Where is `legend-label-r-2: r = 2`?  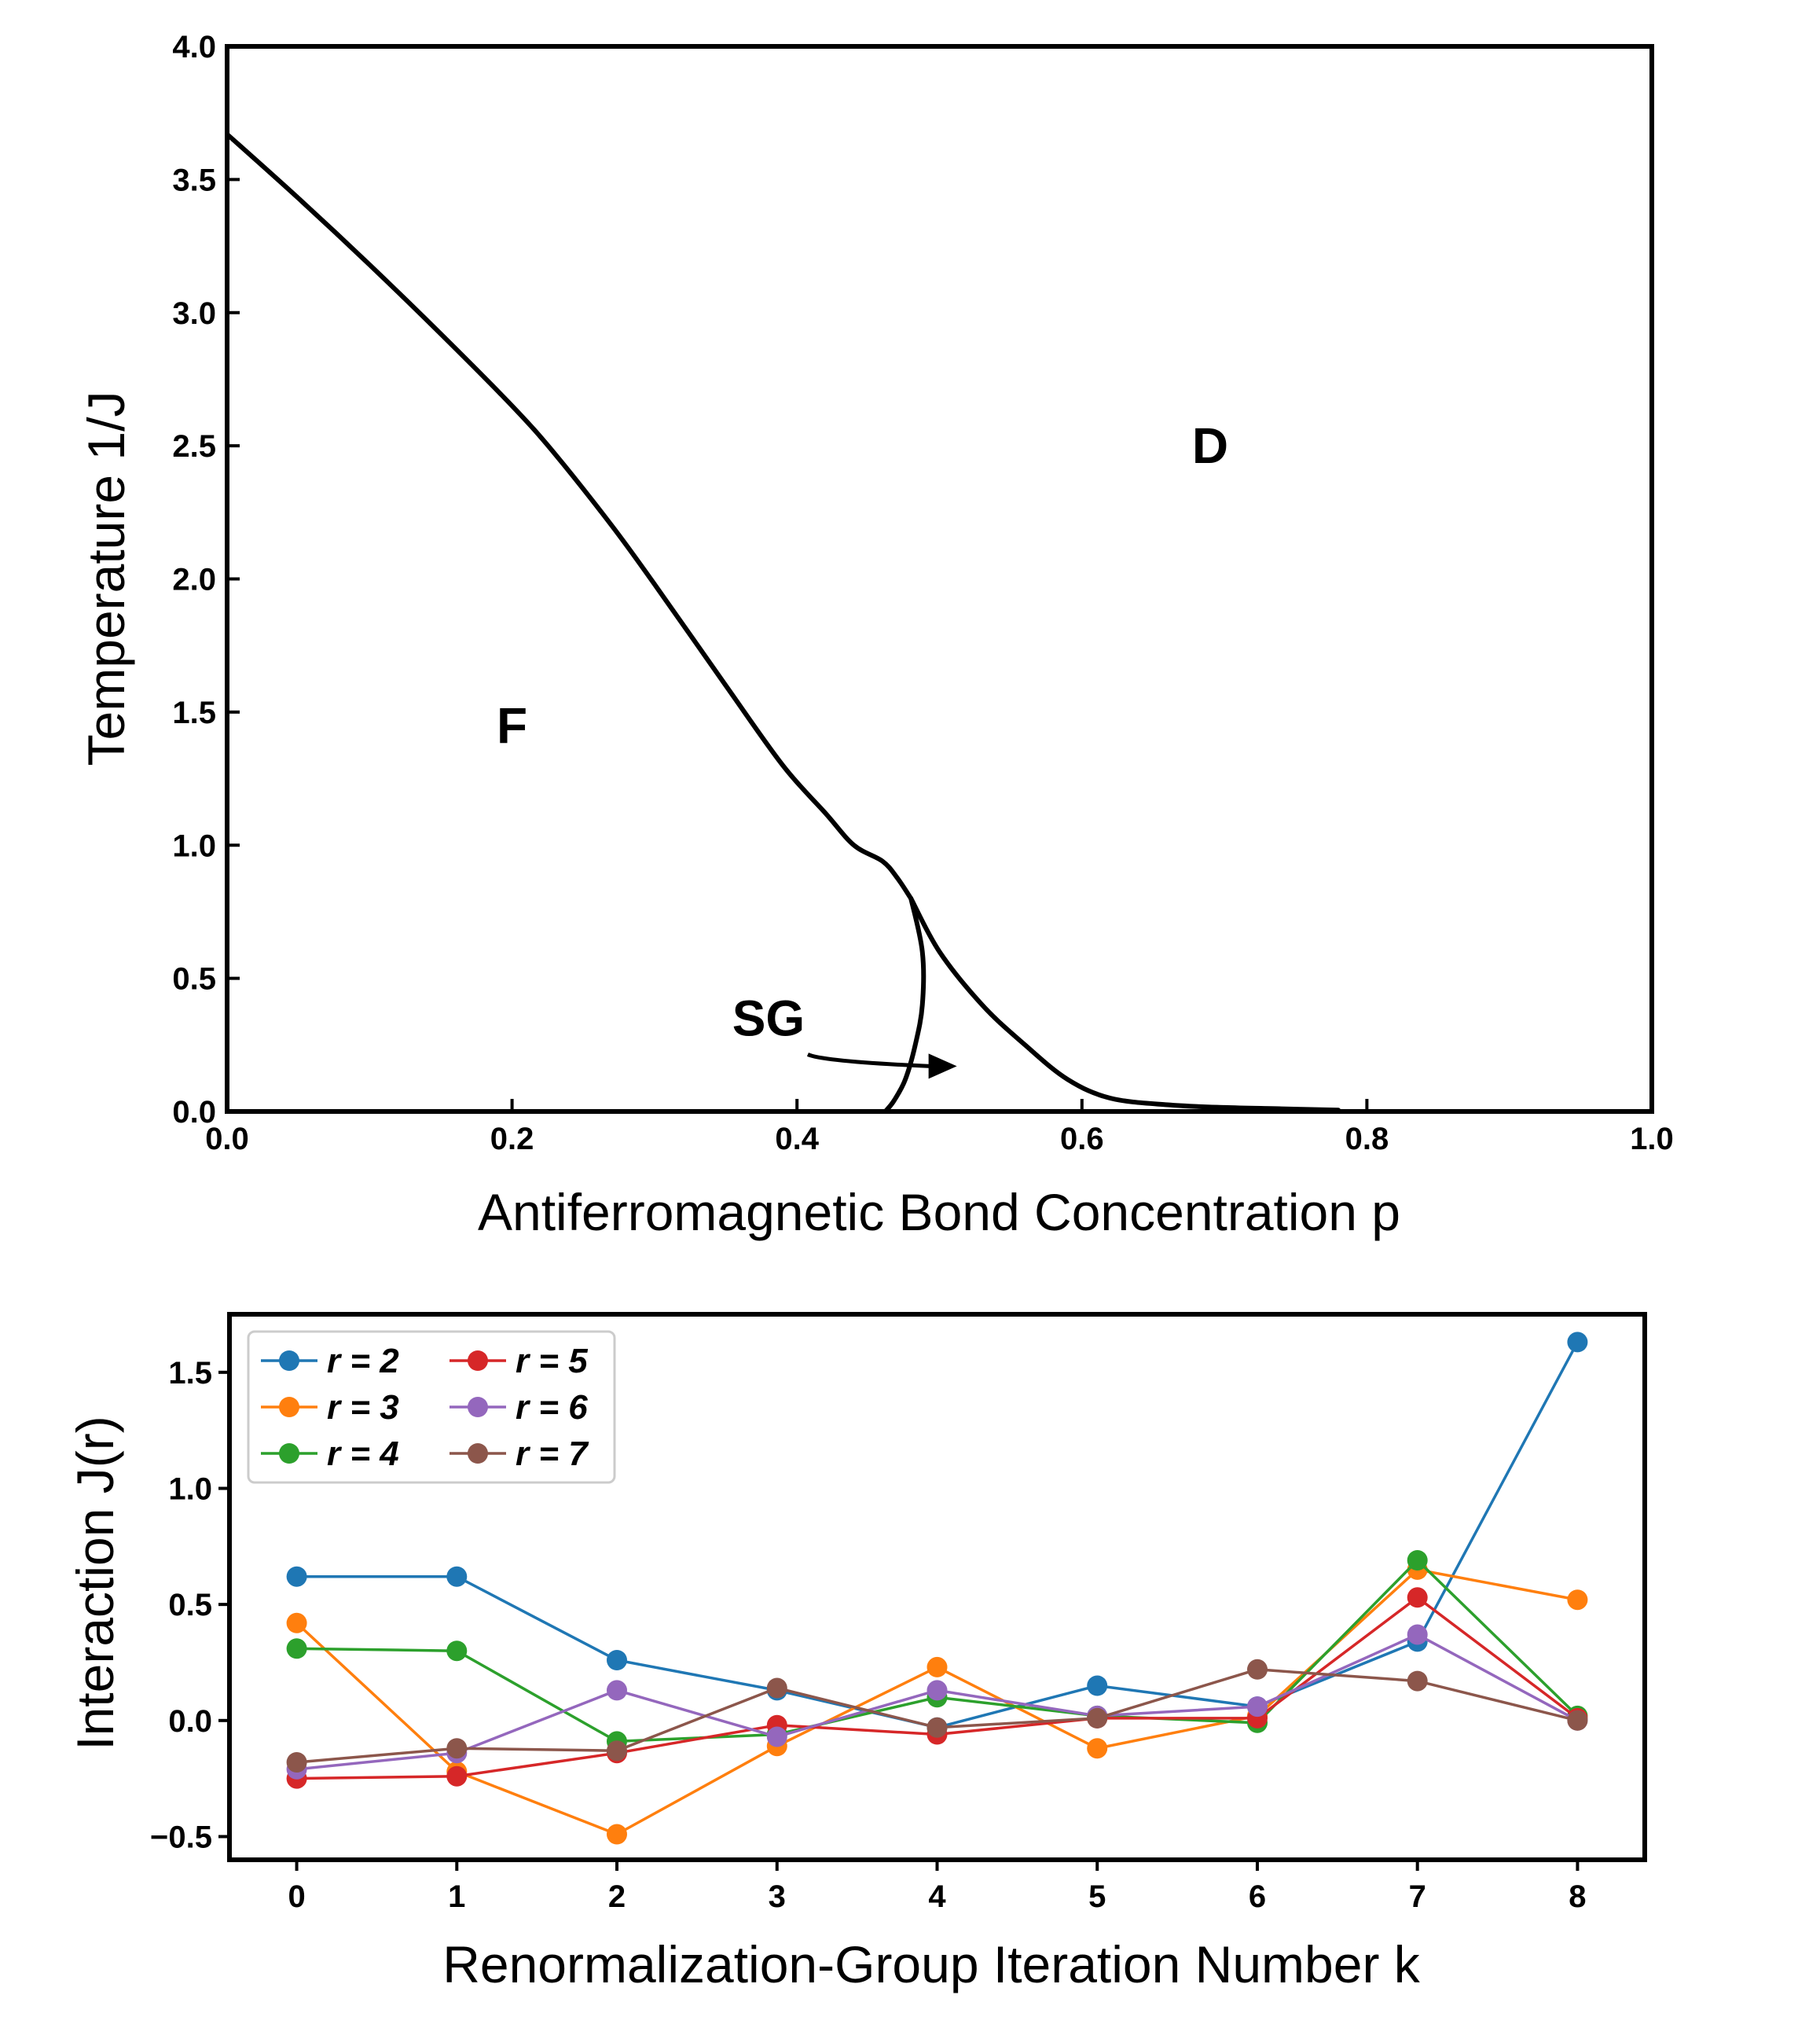 legend-label-r-2: r = 2 is located at coordinates (363, 1361).